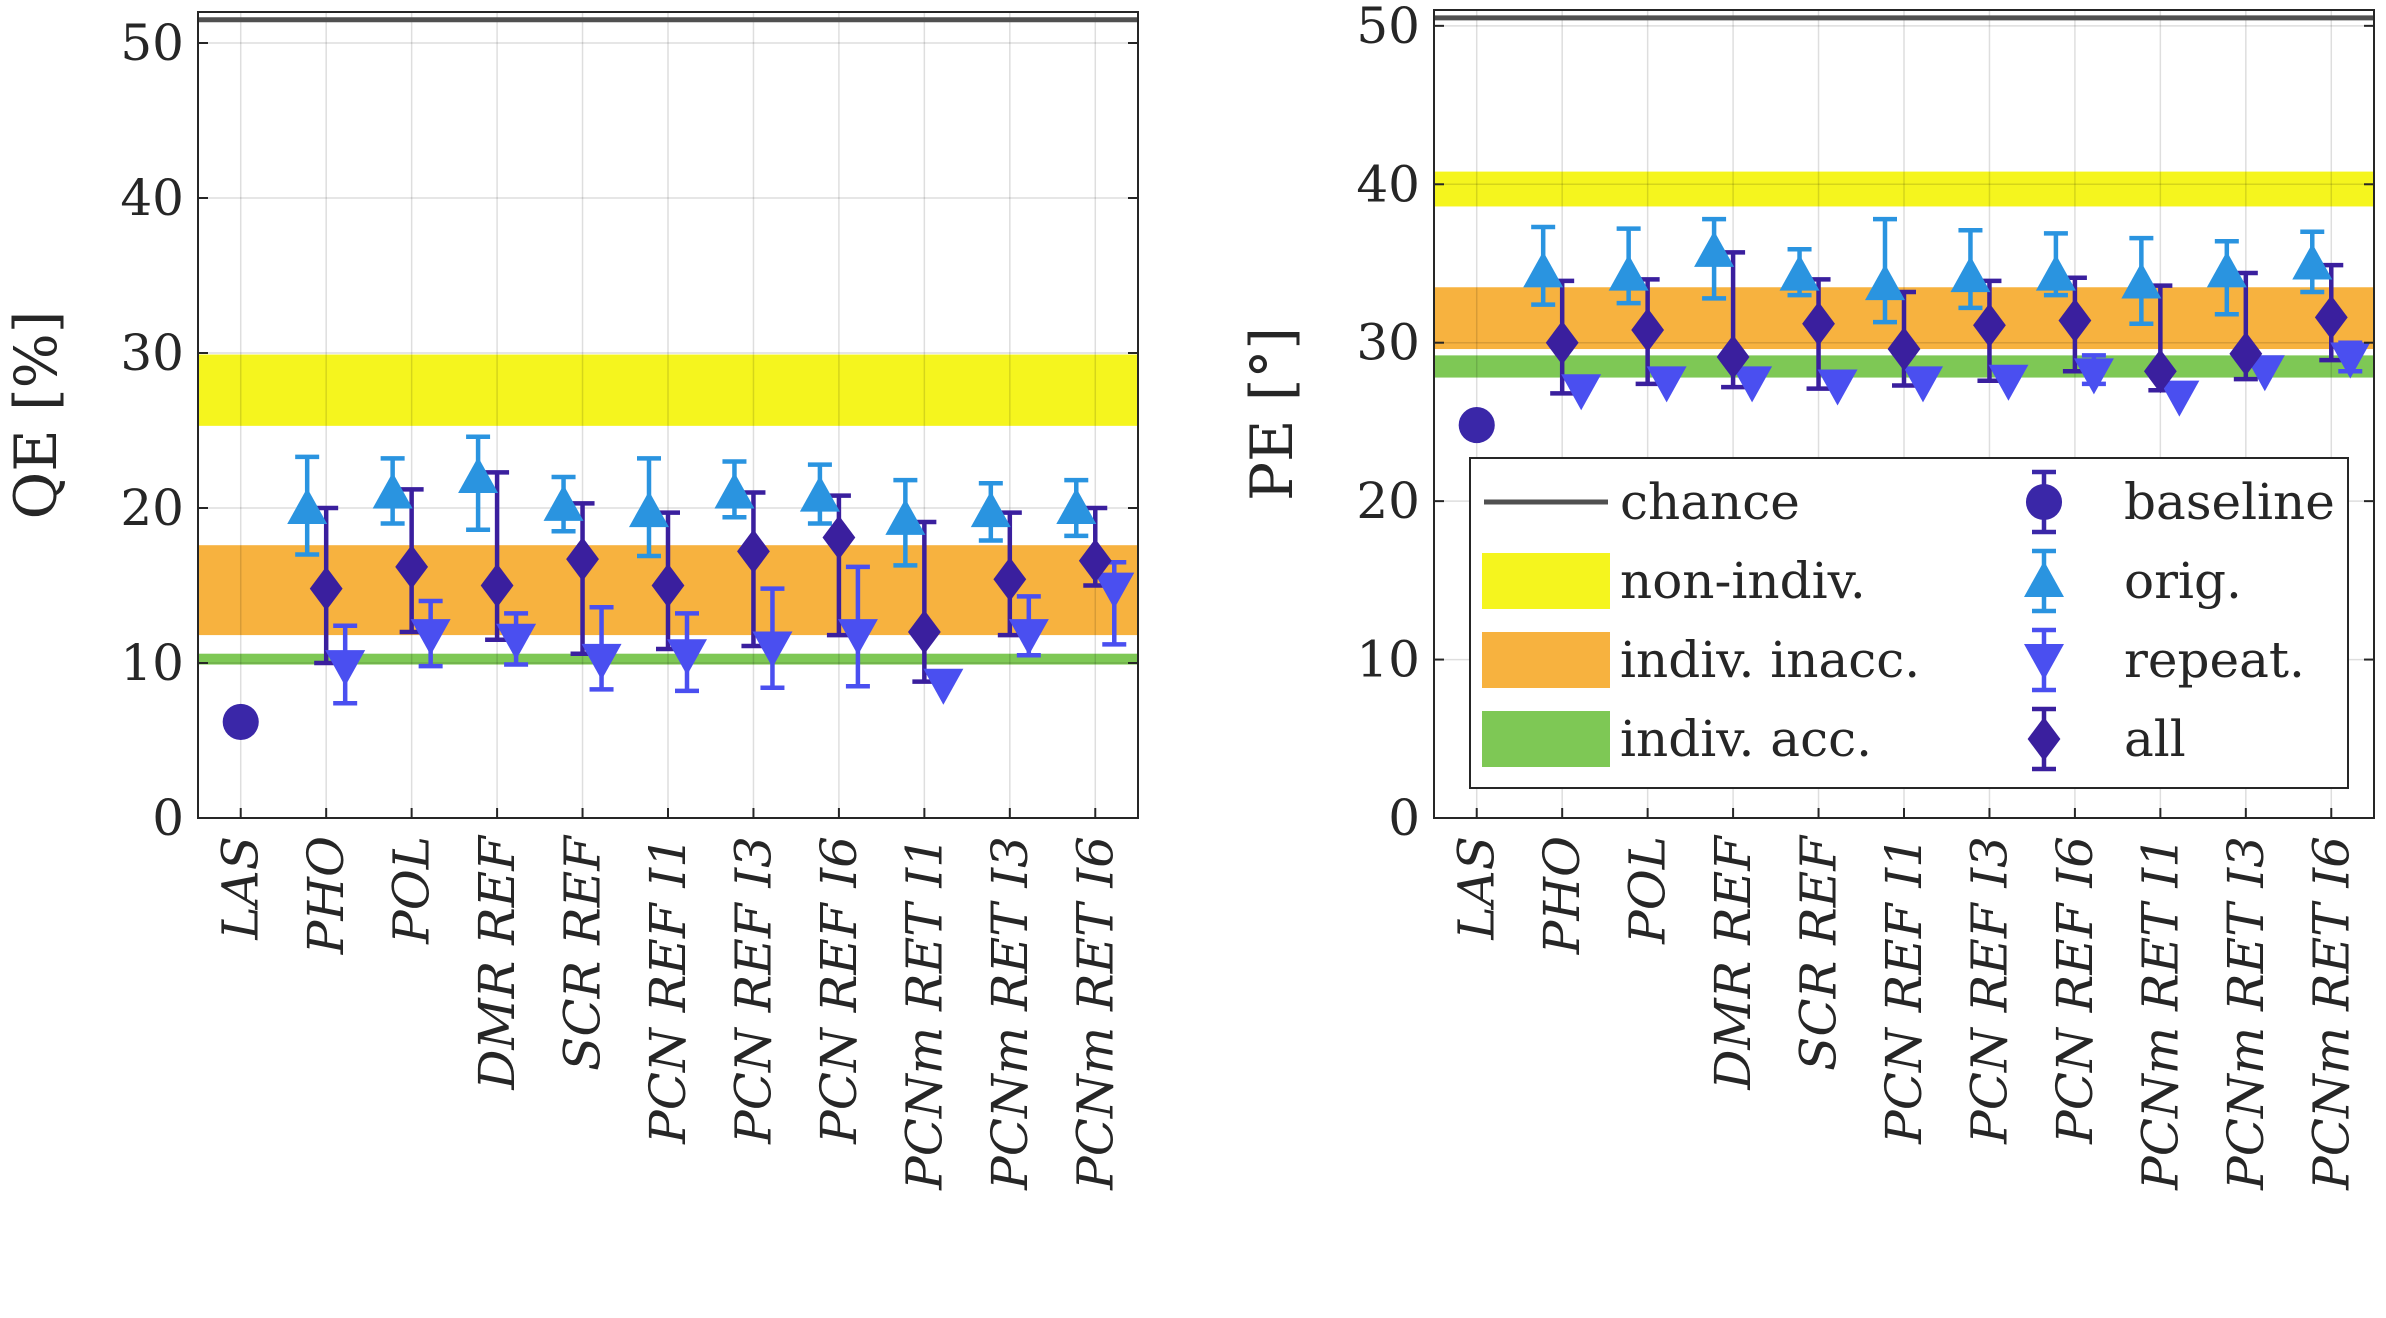 The image size is (2386, 1318). What do you see at coordinates (839, 990) in the screenshot?
I see `x-tick-label: PCN REF I6` at bounding box center [839, 990].